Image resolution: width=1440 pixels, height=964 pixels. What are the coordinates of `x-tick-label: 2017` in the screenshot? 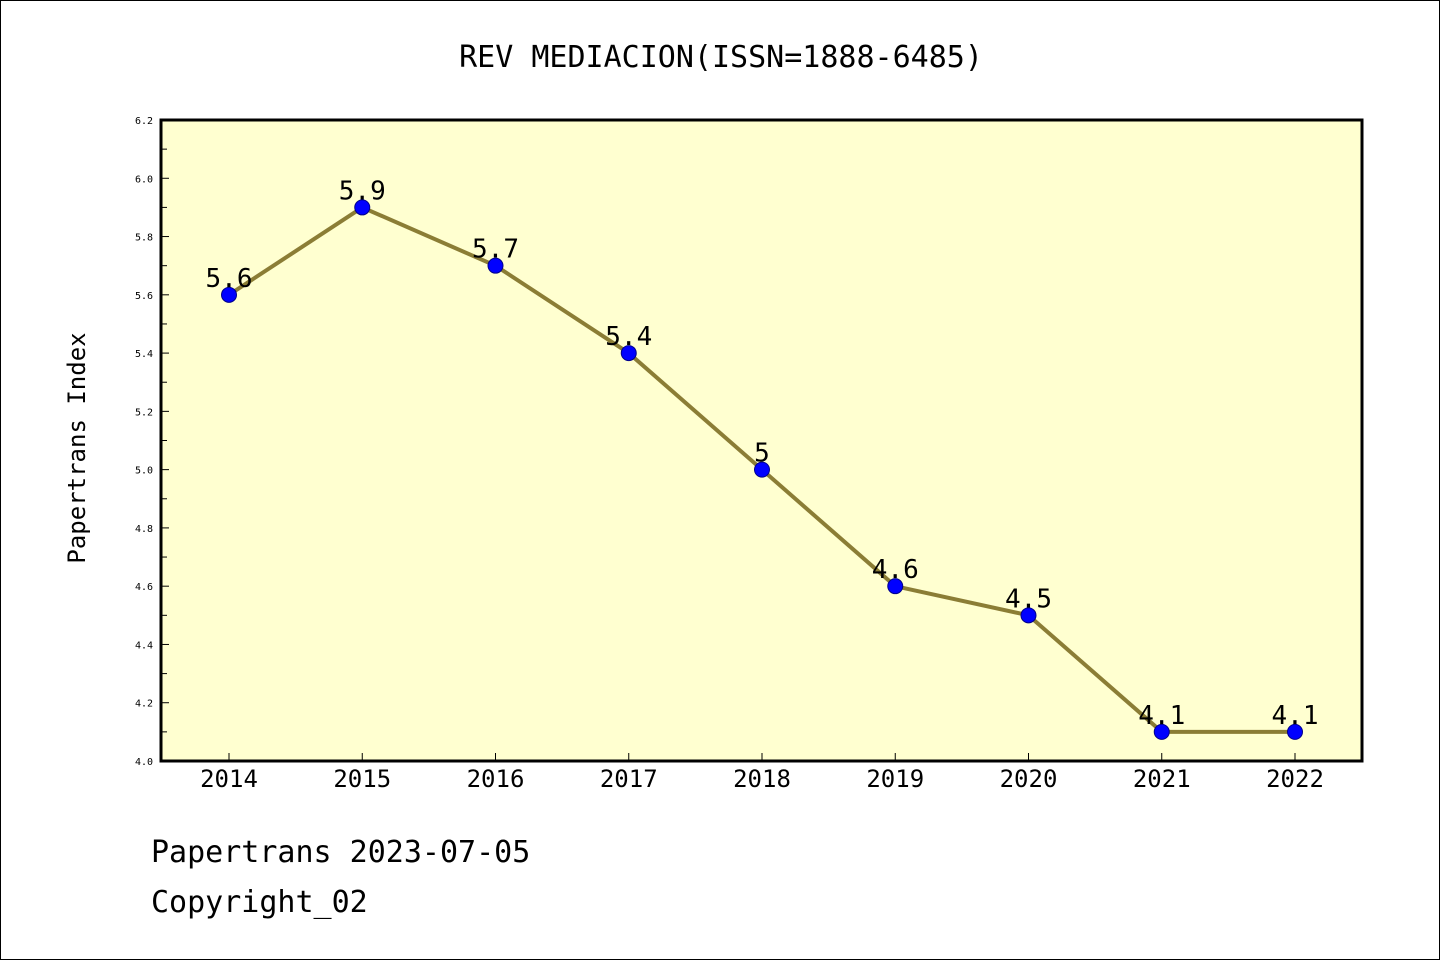 It's located at (629, 779).